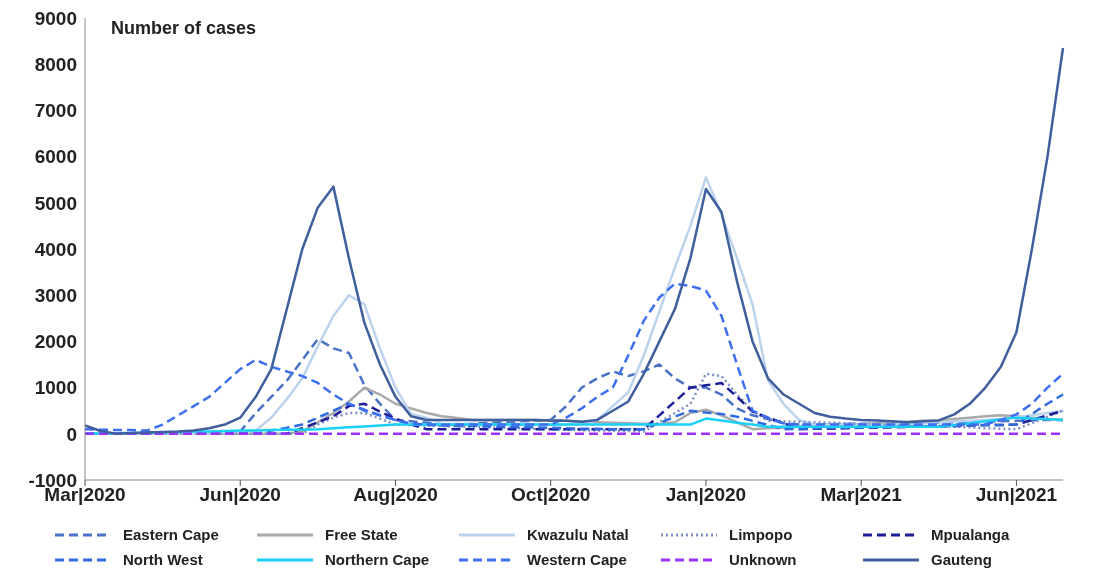 This screenshot has width=1097, height=576. Describe the element at coordinates (763, 559) in the screenshot. I see `legend-label: Unknown` at that location.